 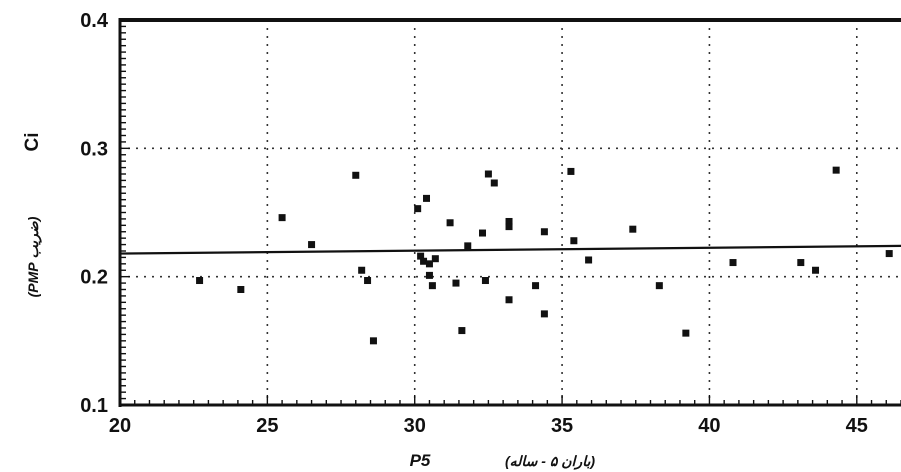 I want to click on y-axis-title-note: (ضریب PMP), so click(x=33, y=256).